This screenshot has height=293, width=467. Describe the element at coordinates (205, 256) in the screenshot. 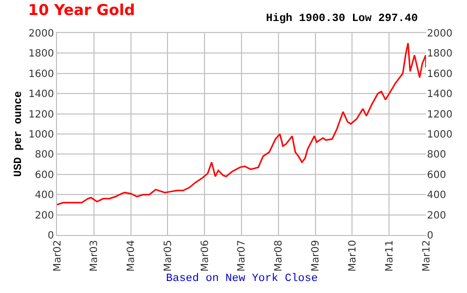

I see `x-tick-label: Mar06` at that location.